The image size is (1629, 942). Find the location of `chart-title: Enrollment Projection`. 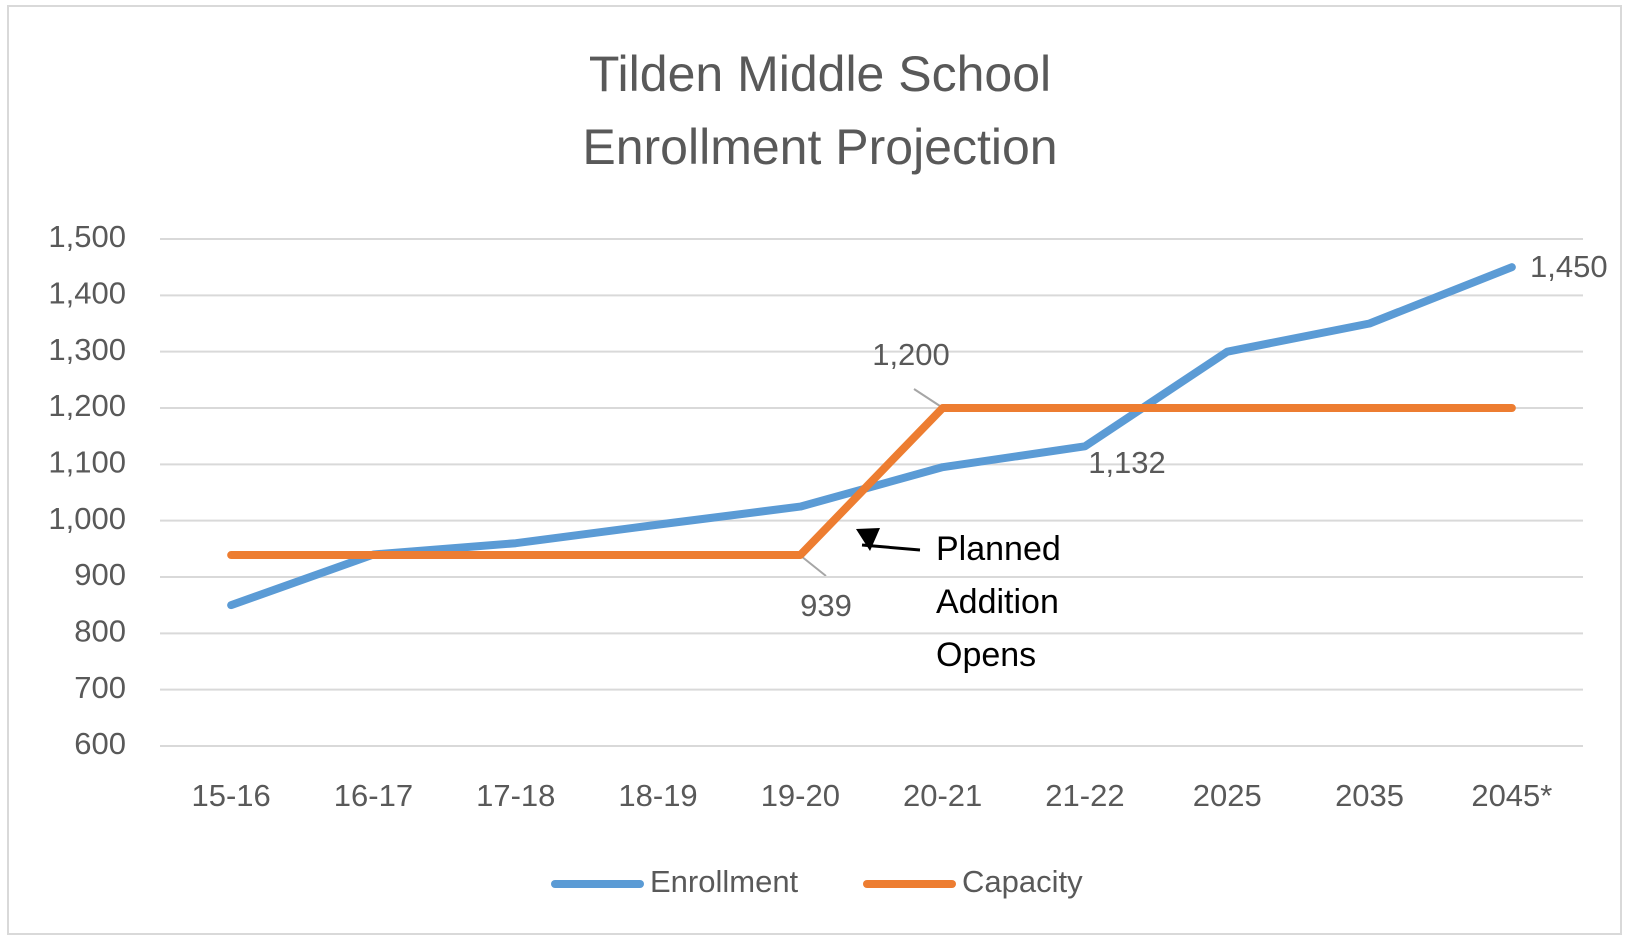

chart-title: Enrollment Projection is located at coordinates (819, 147).